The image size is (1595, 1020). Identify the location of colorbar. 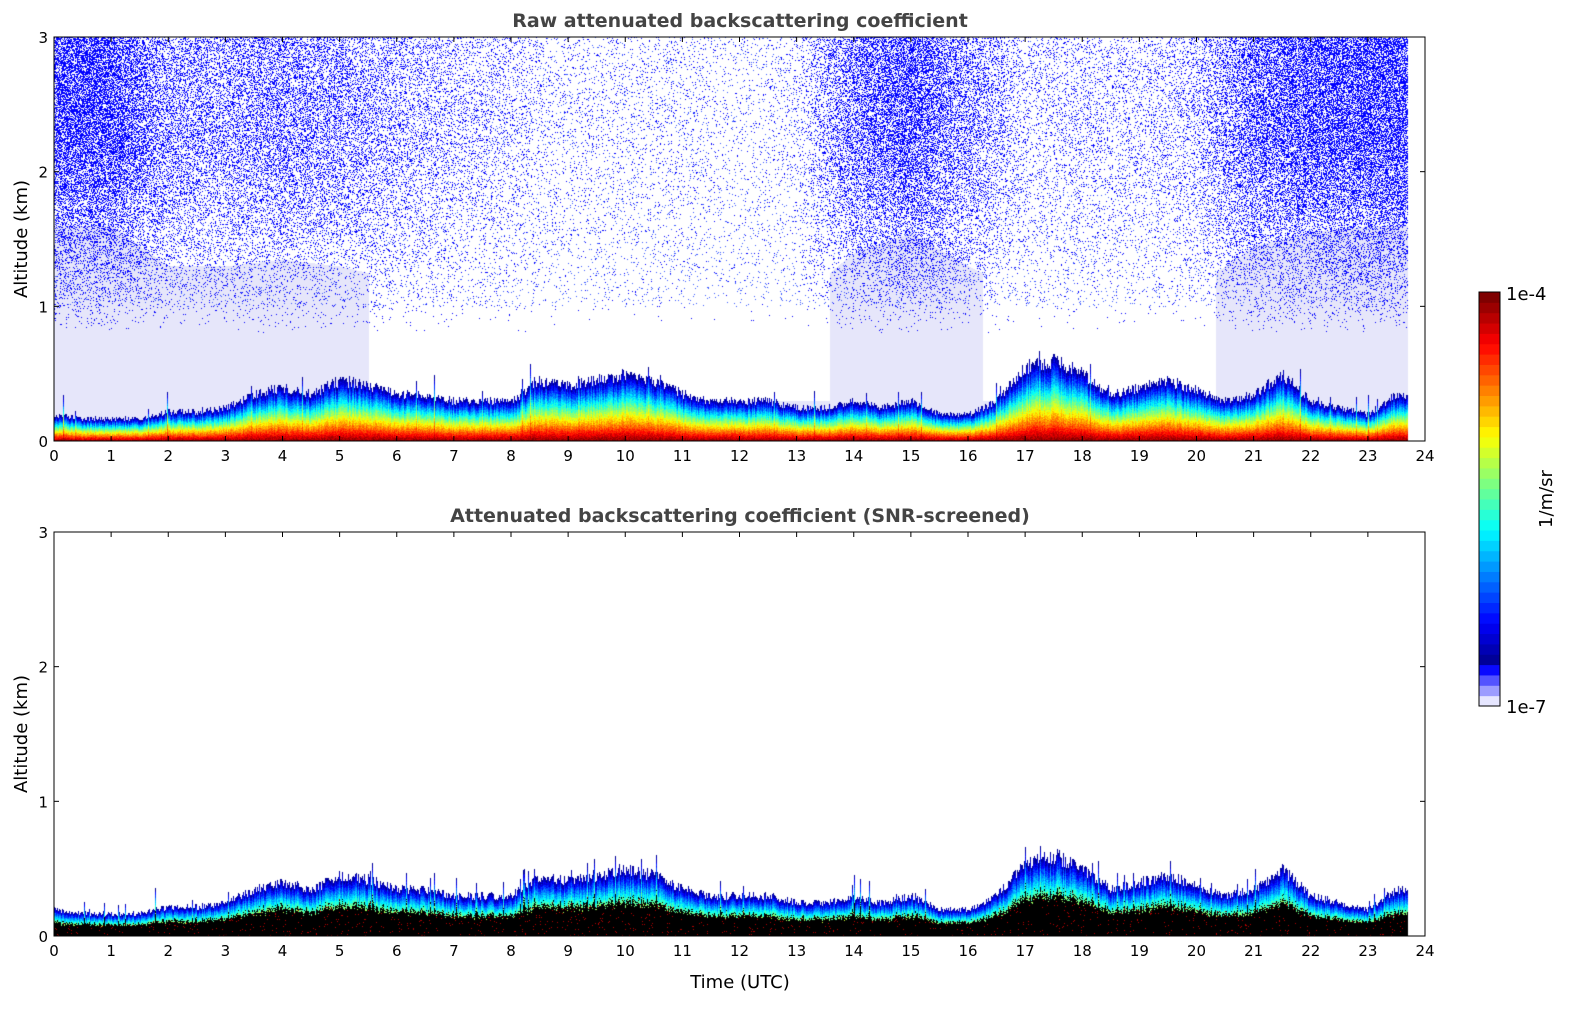
(1489, 499).